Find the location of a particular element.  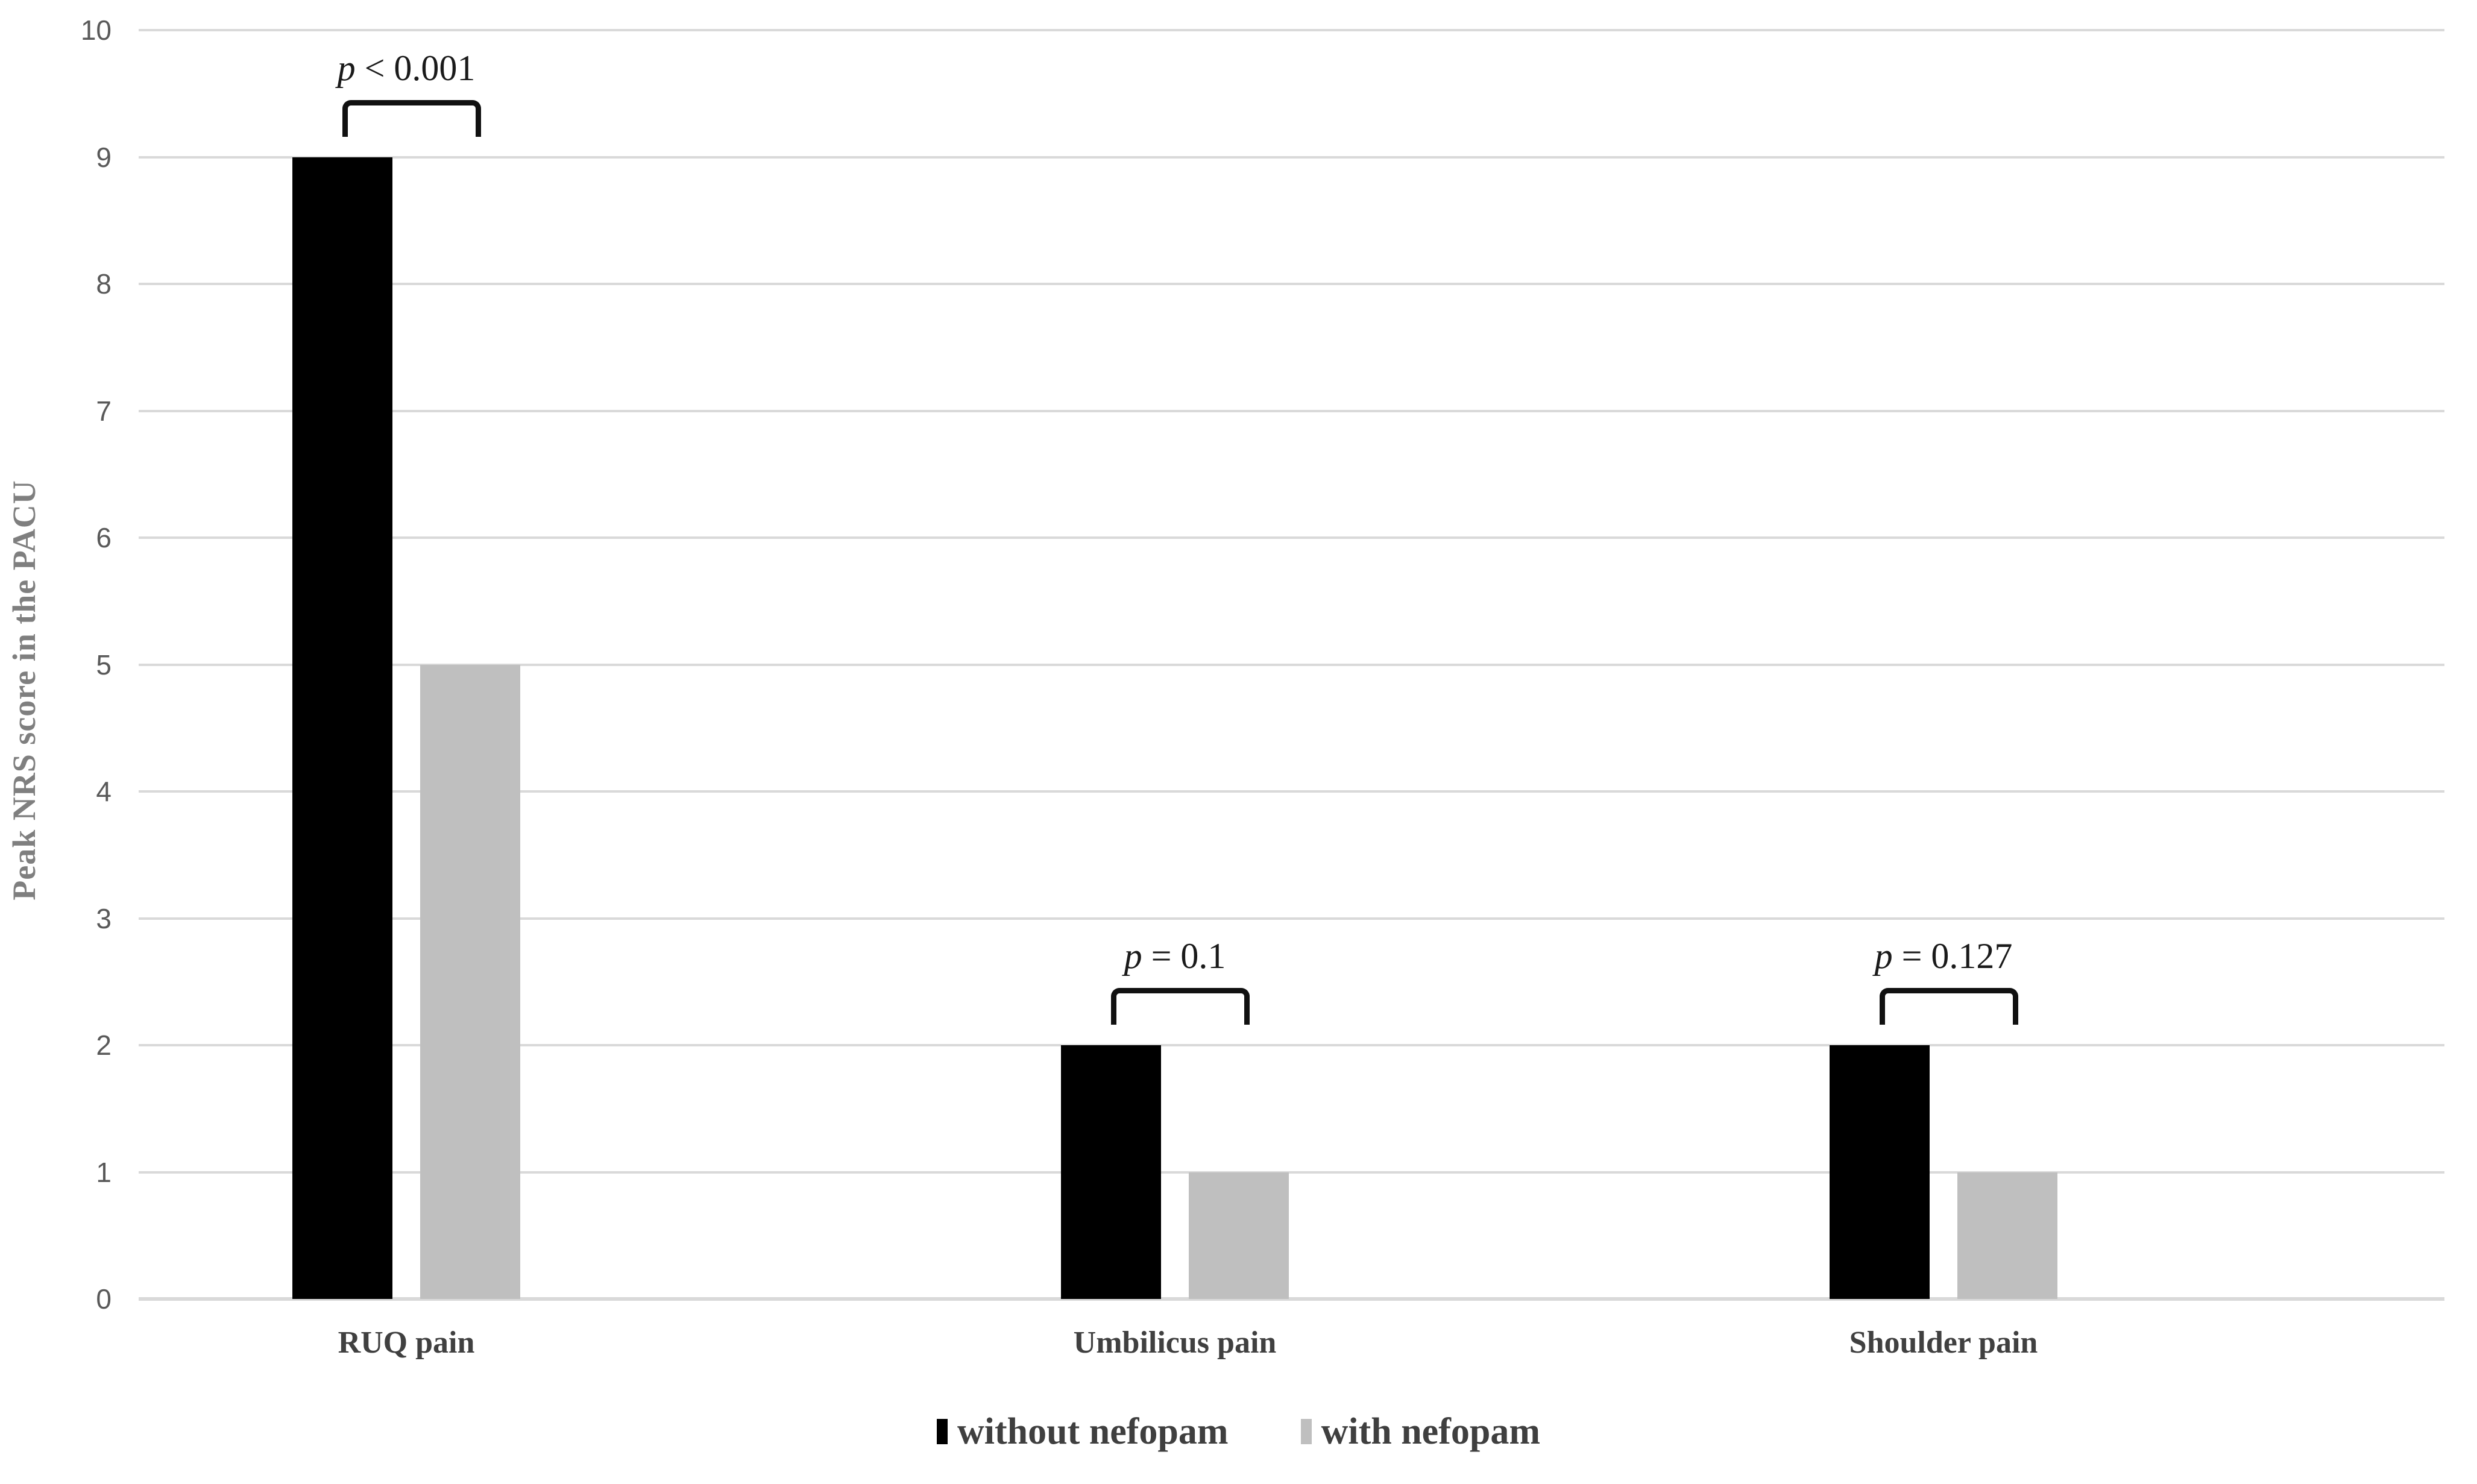

p-value-label-shoulder-pain: p = 0.127 is located at coordinates (1943, 956).